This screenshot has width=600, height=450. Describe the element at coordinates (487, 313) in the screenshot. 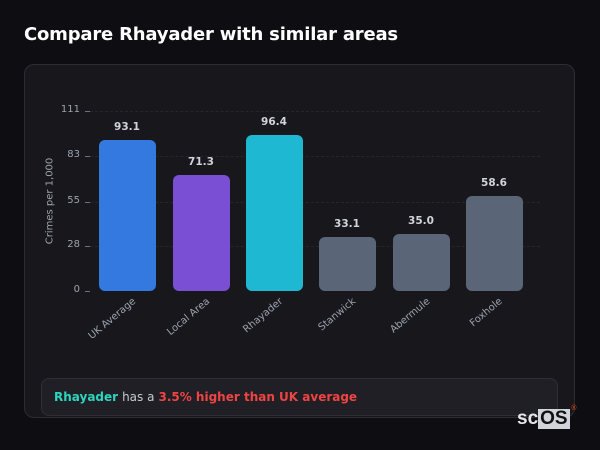

I see `x-tick-label: Foxhole` at that location.